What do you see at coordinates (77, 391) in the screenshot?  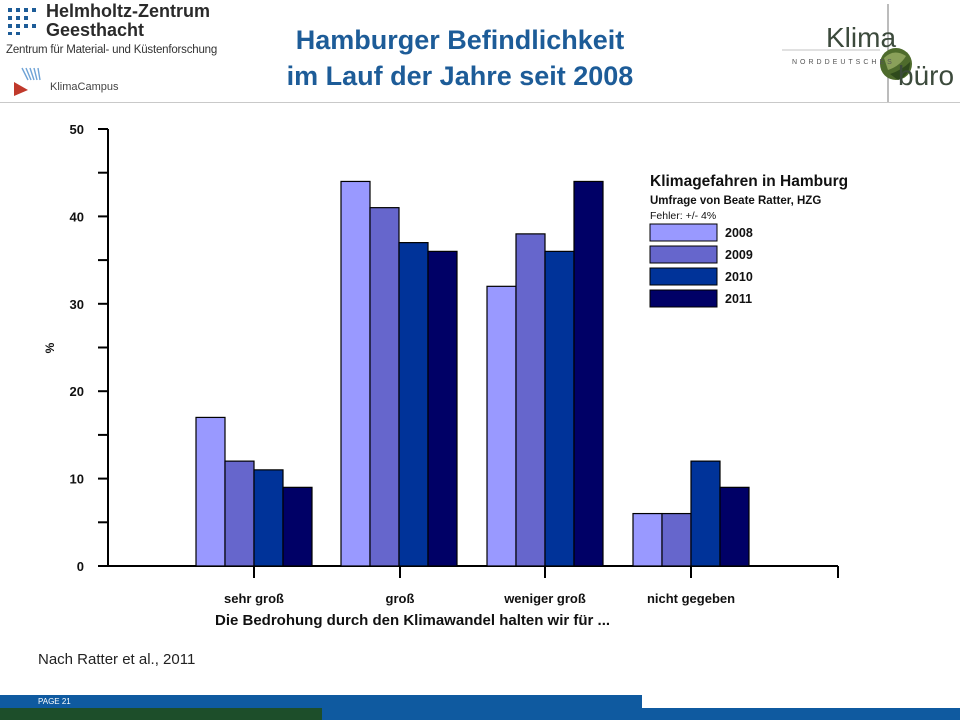 I see `y-tick-label: 20` at bounding box center [77, 391].